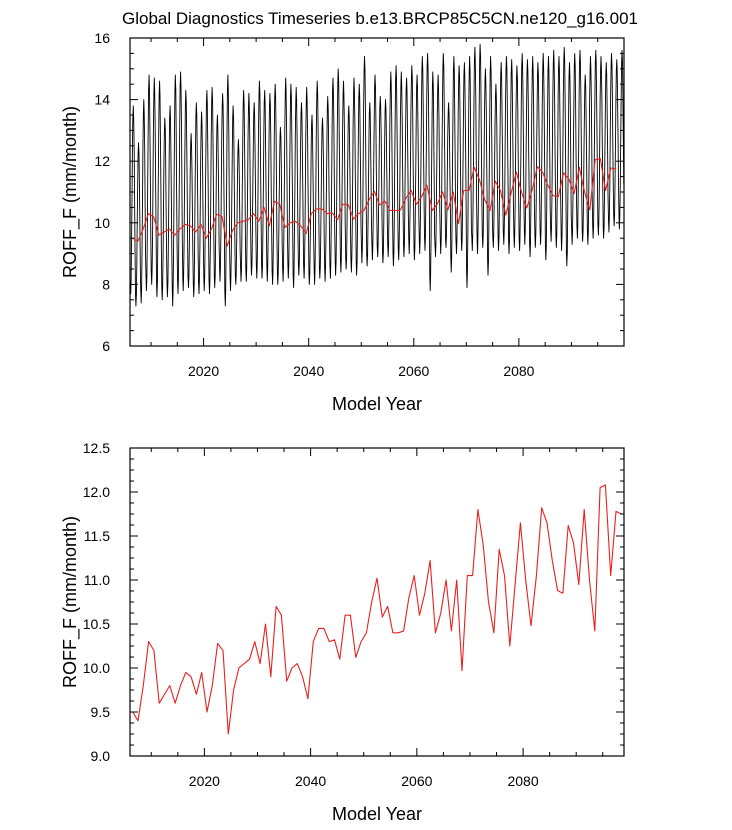 The height and width of the screenshot is (830, 732). Describe the element at coordinates (97, 536) in the screenshot. I see `y-tick-label: 11.5` at that location.